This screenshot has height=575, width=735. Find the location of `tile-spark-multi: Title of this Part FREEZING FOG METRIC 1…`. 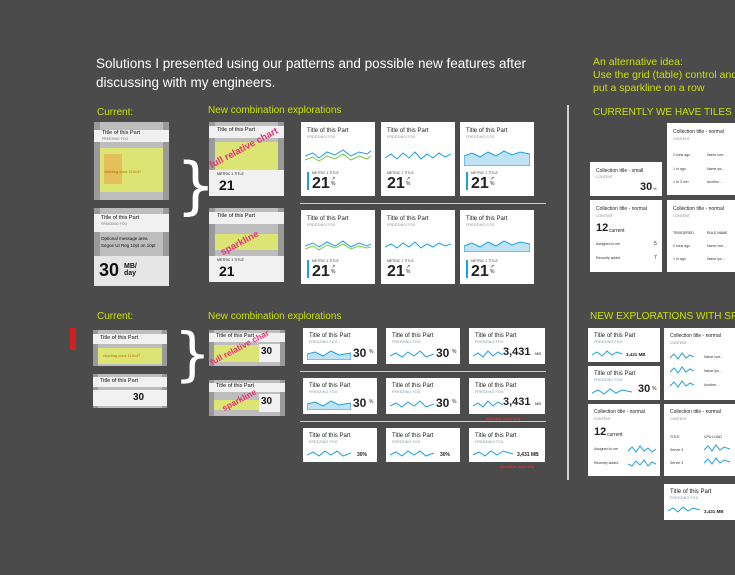

tile-spark-multi: Title of this Part FREEZING FOG METRIC 1… is located at coordinates (338, 247).